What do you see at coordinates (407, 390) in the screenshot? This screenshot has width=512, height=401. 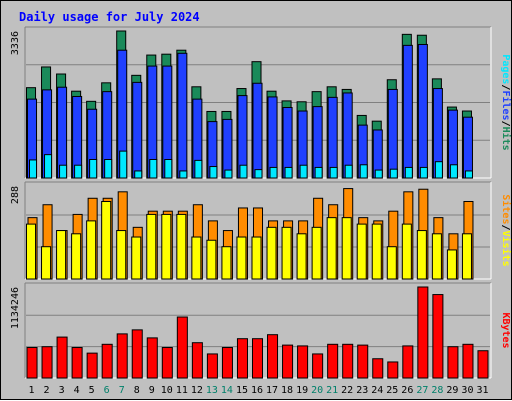 I see `x-tick-label: 26` at bounding box center [407, 390].